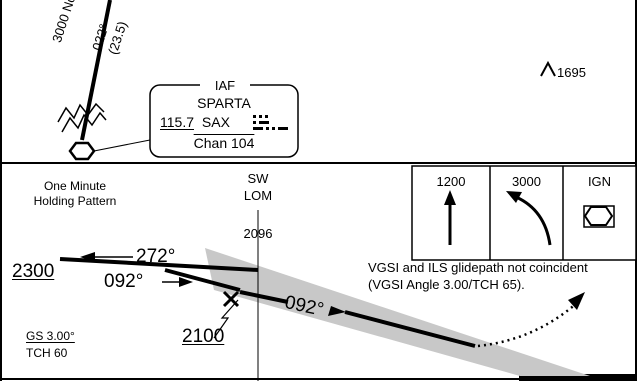 This screenshot has width=637, height=381. Describe the element at coordinates (226, 319) in the screenshot. I see `fap-leader-icon` at that location.